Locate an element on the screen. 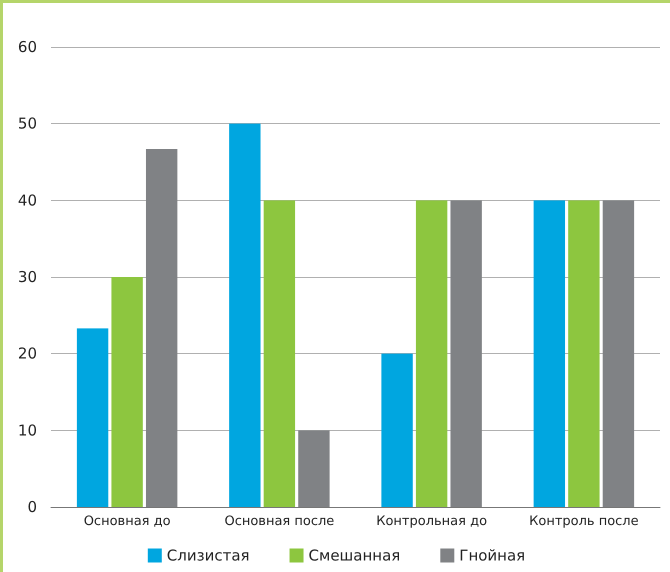  x-tick-label: Контрольная до is located at coordinates (432, 521).